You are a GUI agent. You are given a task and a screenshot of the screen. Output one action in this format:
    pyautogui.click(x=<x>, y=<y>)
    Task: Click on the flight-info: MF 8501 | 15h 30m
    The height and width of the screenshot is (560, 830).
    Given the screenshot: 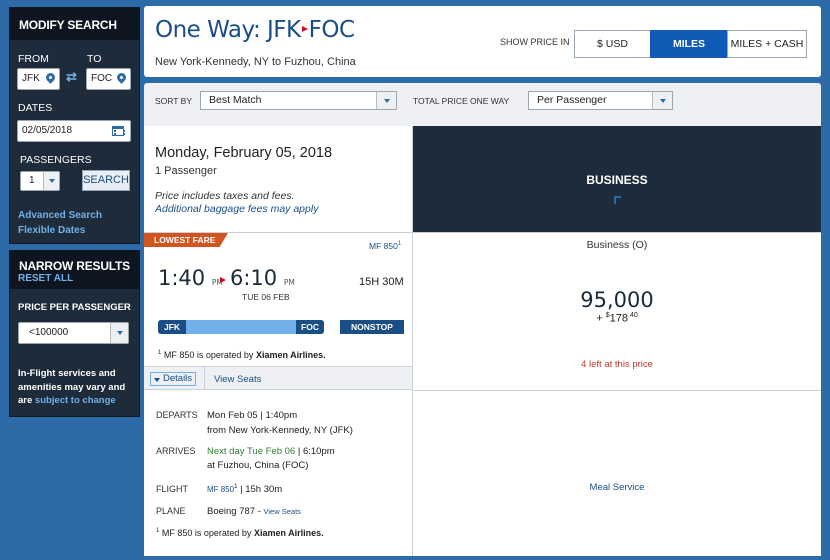 What is the action you would take?
    pyautogui.click(x=244, y=489)
    